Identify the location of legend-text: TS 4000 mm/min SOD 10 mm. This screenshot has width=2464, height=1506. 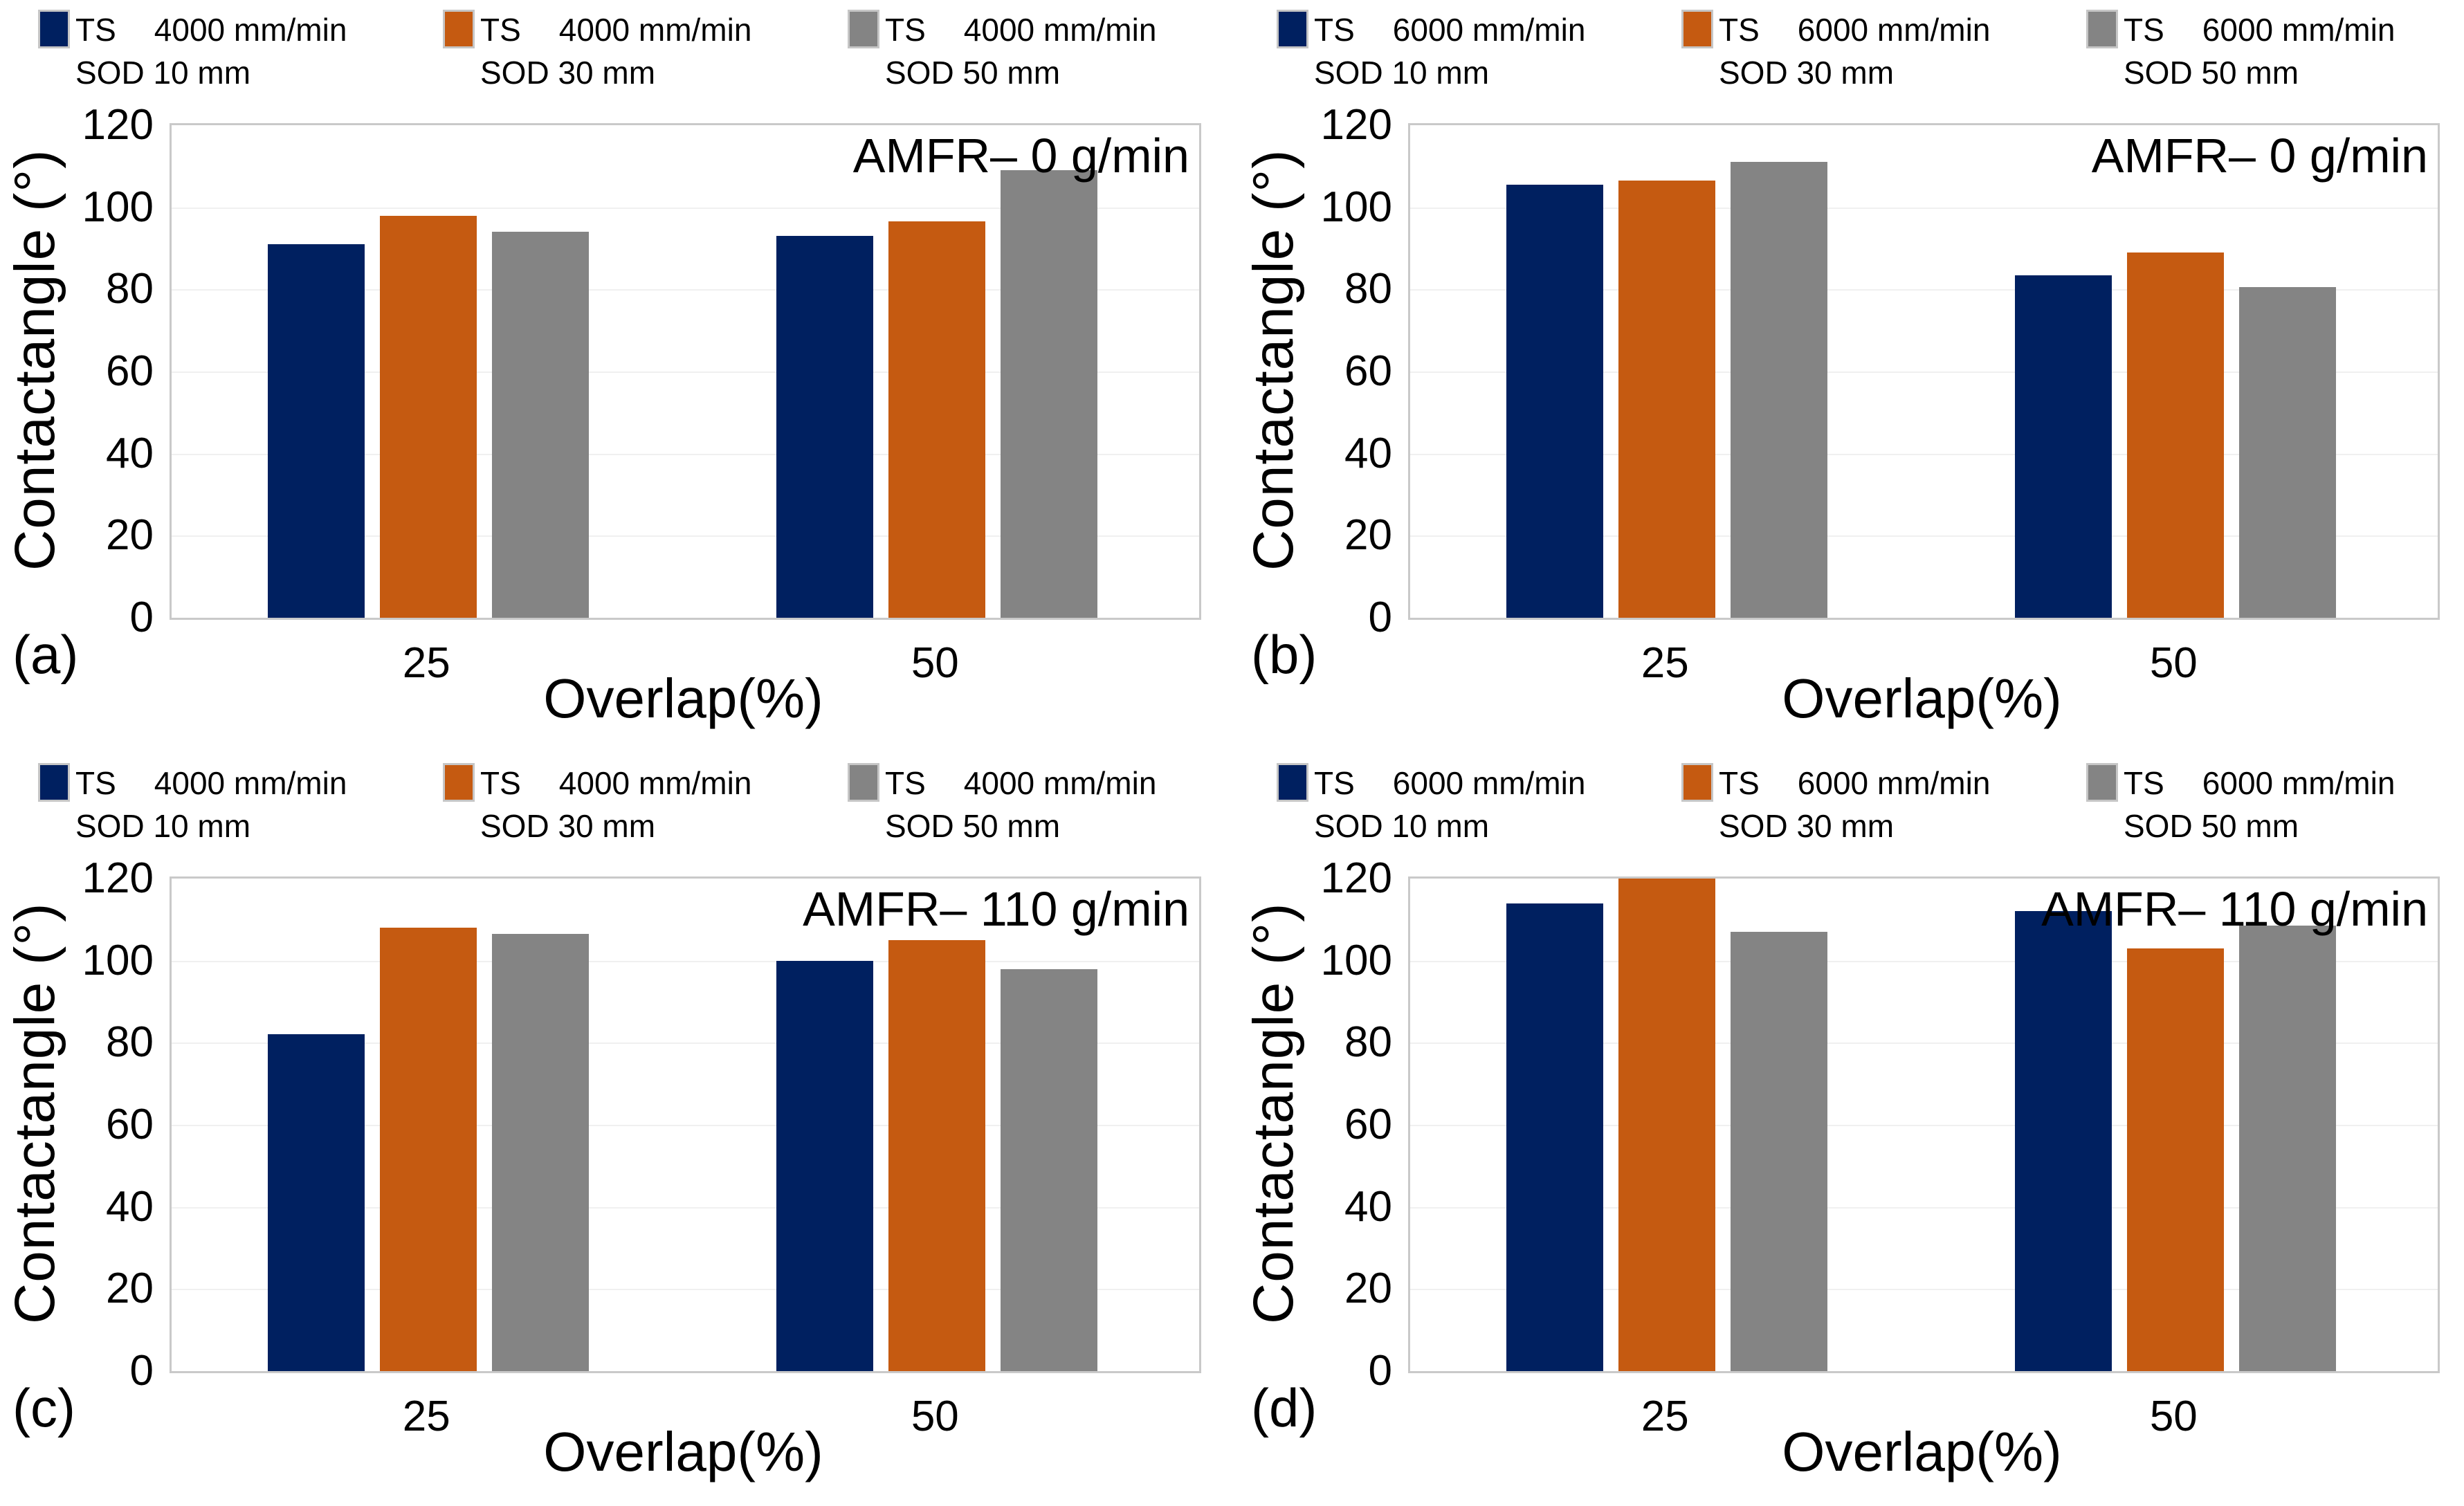
(211, 51).